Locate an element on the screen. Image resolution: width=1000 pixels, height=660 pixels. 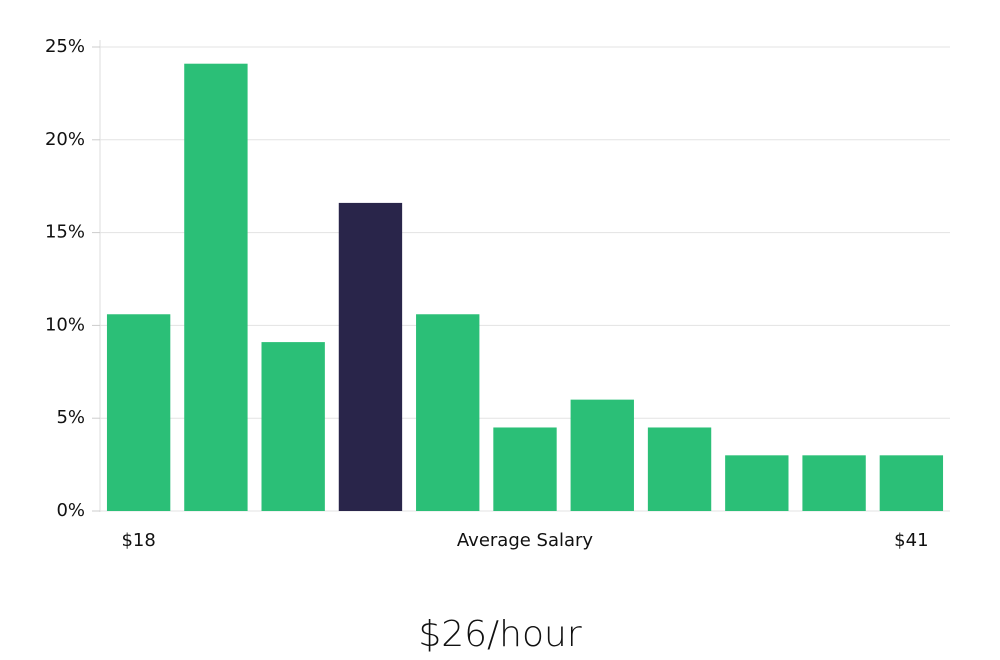
y-tick-label: 10% is located at coordinates (65, 324).